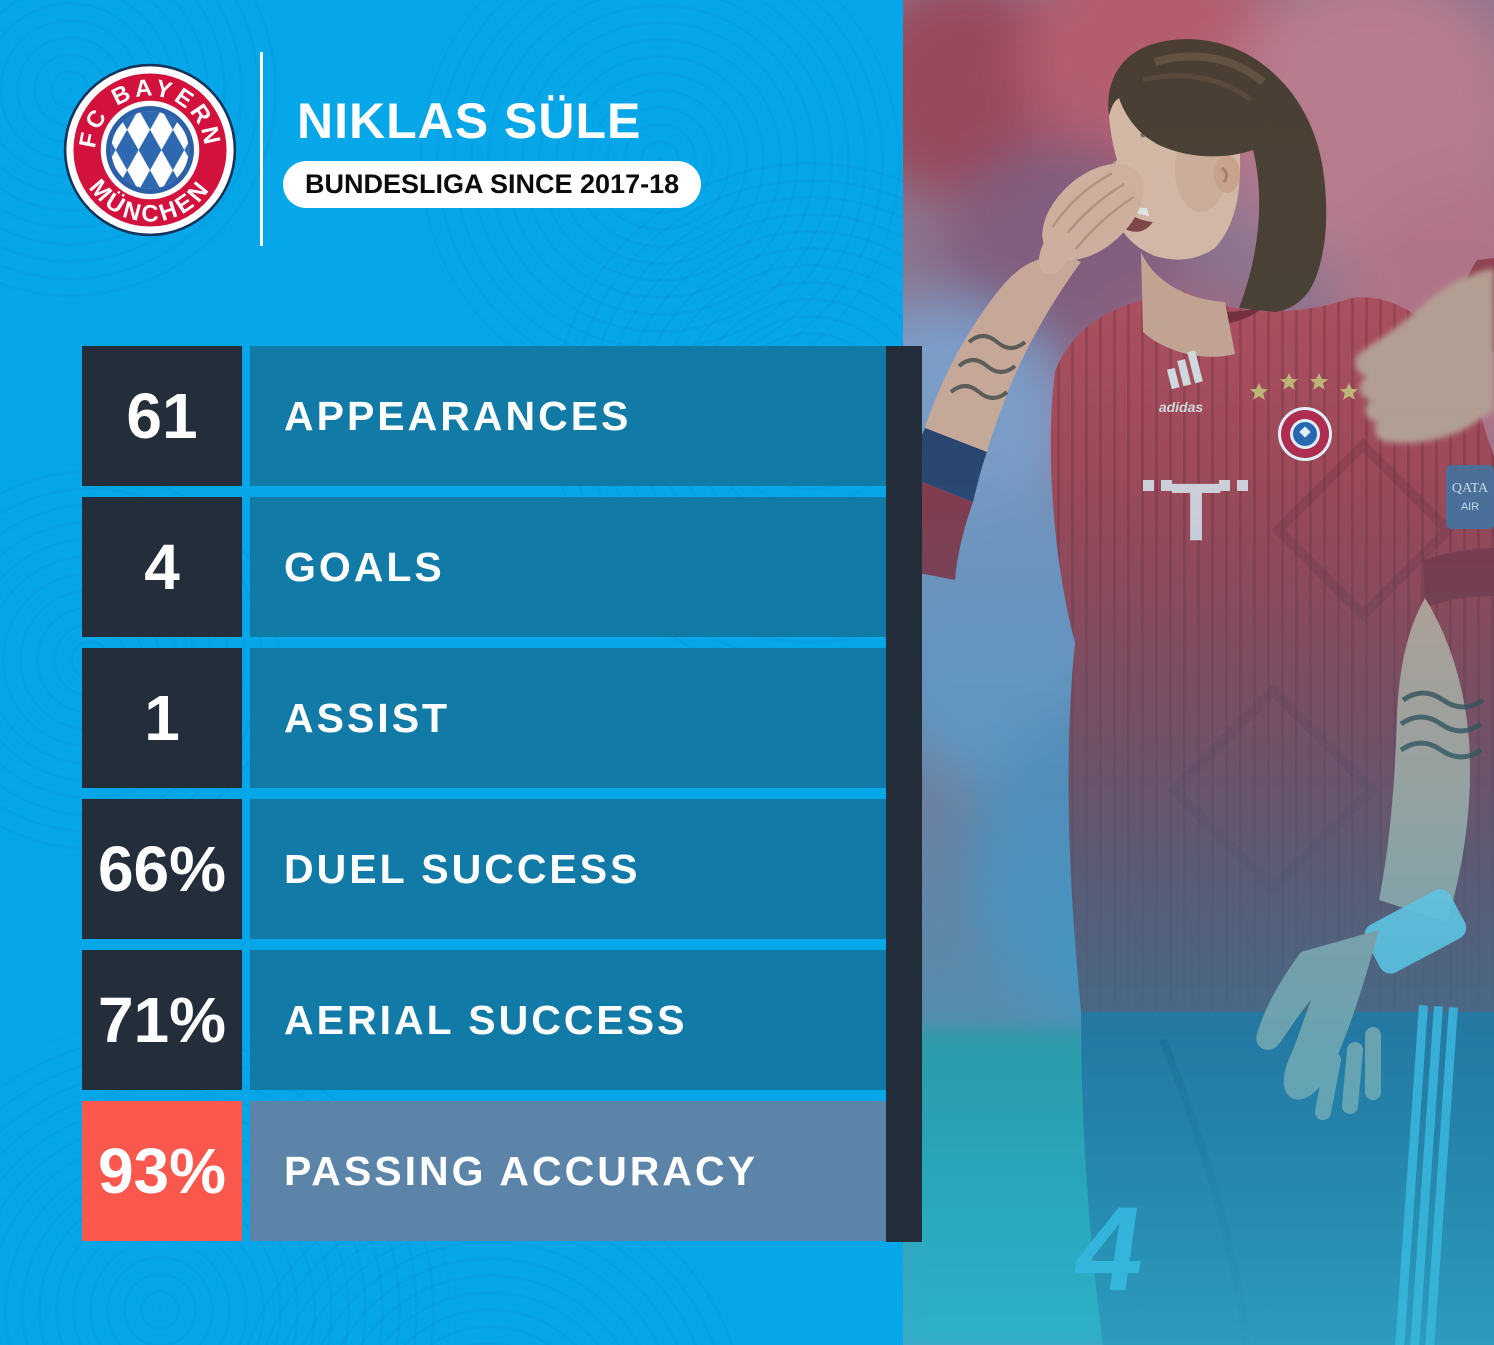 Image resolution: width=1494 pixels, height=1345 pixels. I want to click on stat-label-highlight: PASSING ACCURACY, so click(568, 1171).